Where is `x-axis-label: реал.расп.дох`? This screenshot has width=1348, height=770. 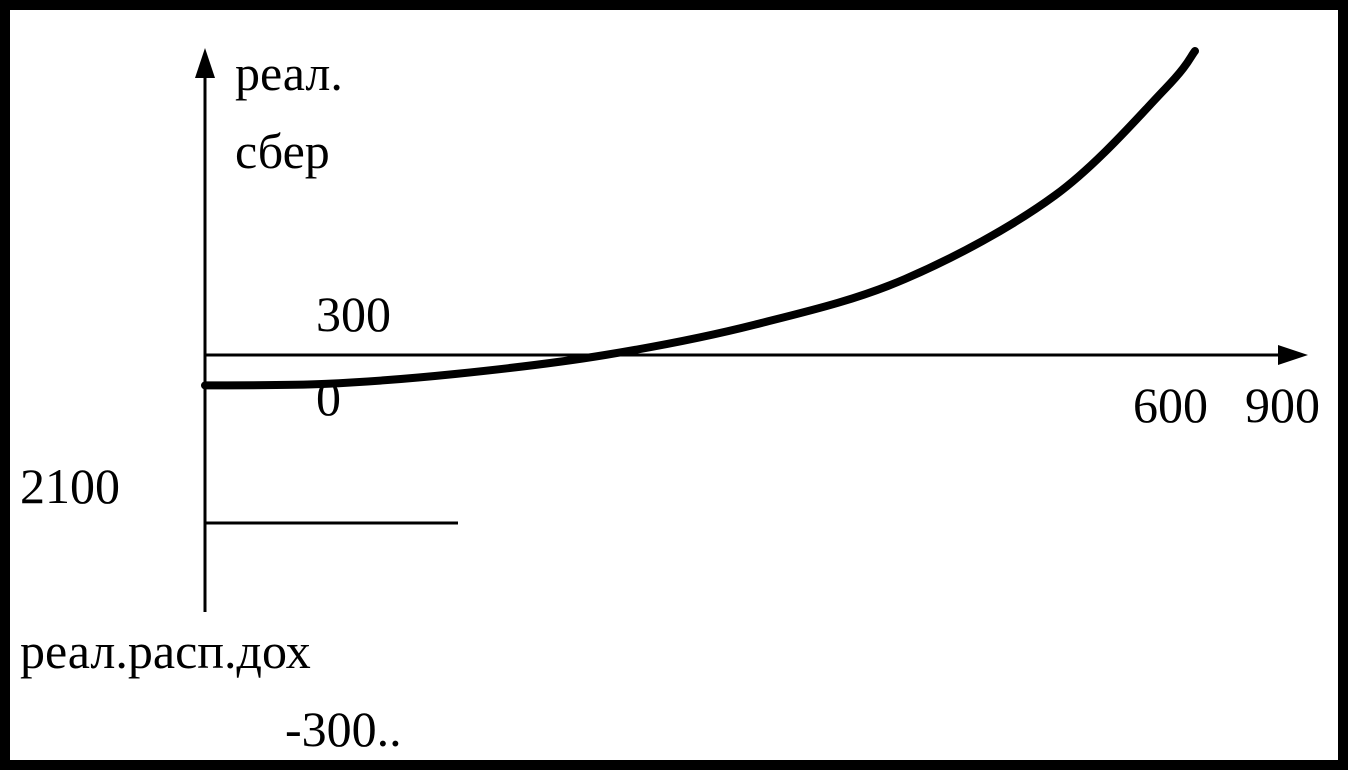 x-axis-label: реал.расп.дох is located at coordinates (165, 651).